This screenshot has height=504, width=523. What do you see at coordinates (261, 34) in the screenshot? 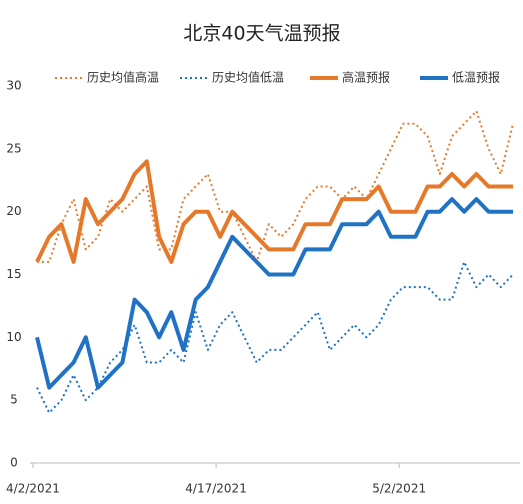
I see `chart-title: 北京40天气温预报` at bounding box center [261, 34].